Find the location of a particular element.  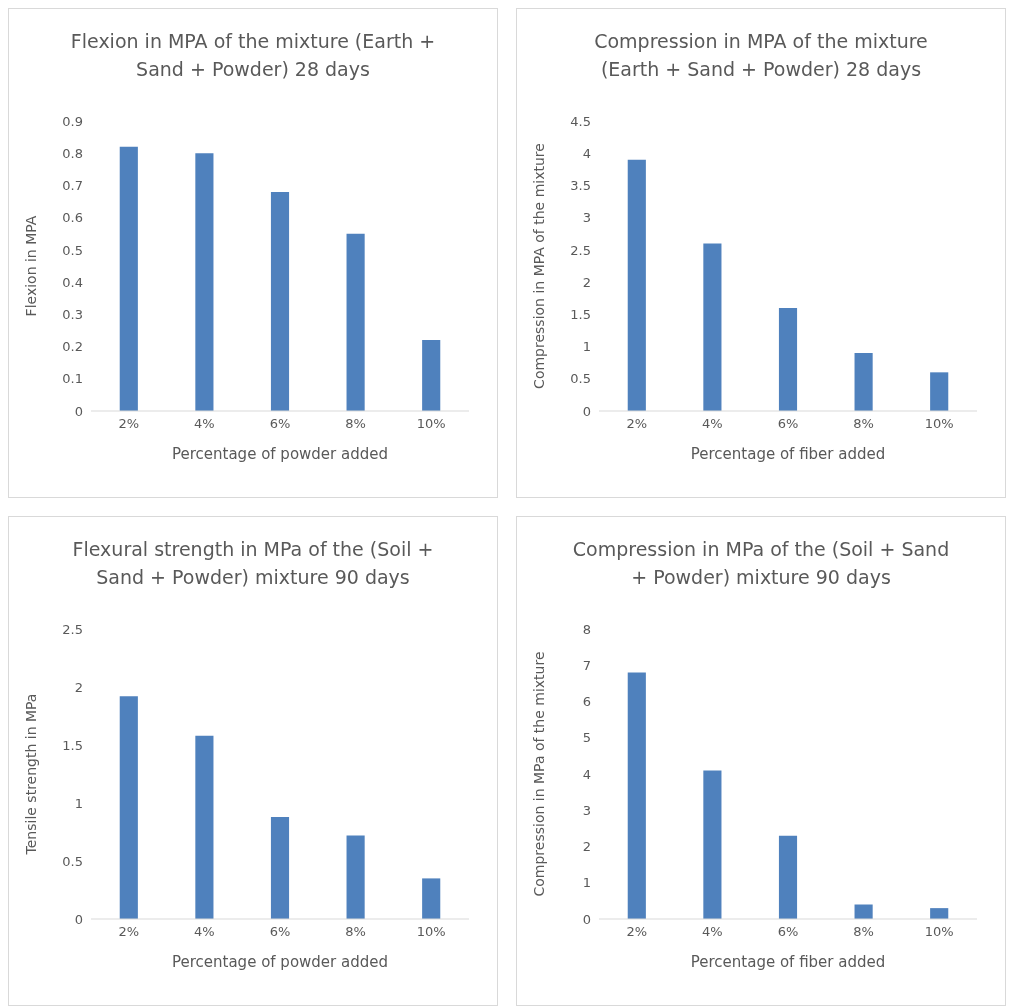

y-tick-label: 5 is located at coordinates (586, 738).